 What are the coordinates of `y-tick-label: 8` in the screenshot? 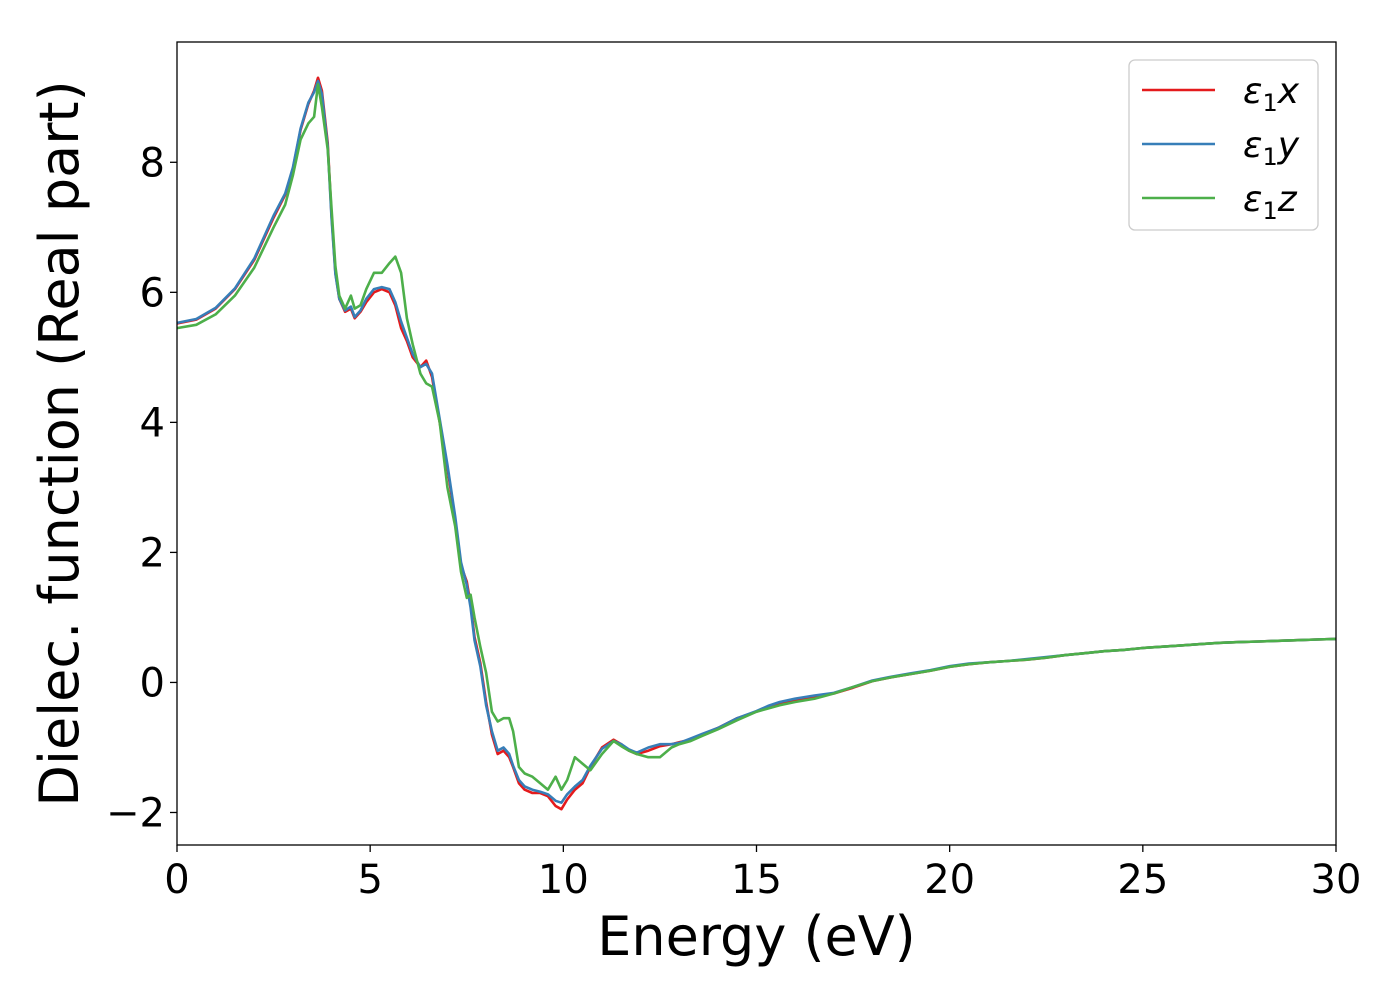 It's located at (152, 163).